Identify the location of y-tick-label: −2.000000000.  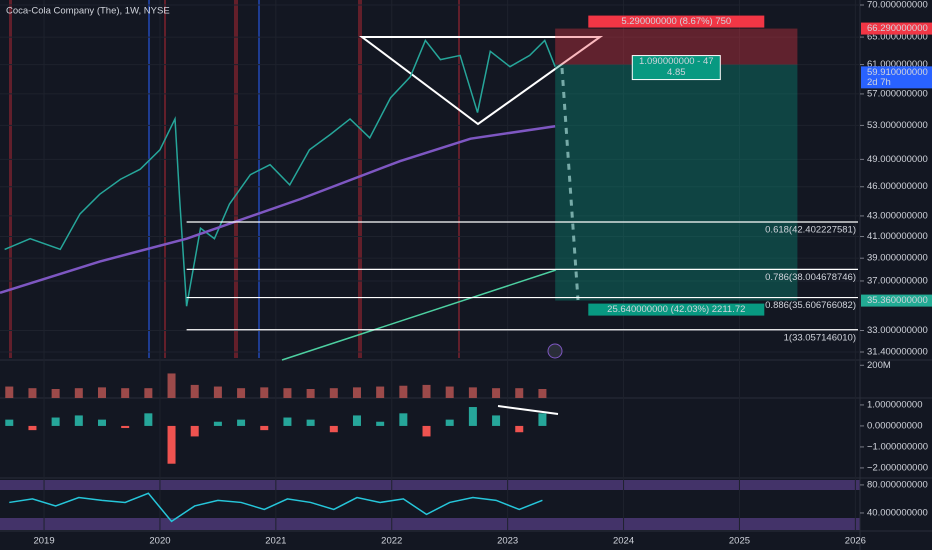
(897, 467).